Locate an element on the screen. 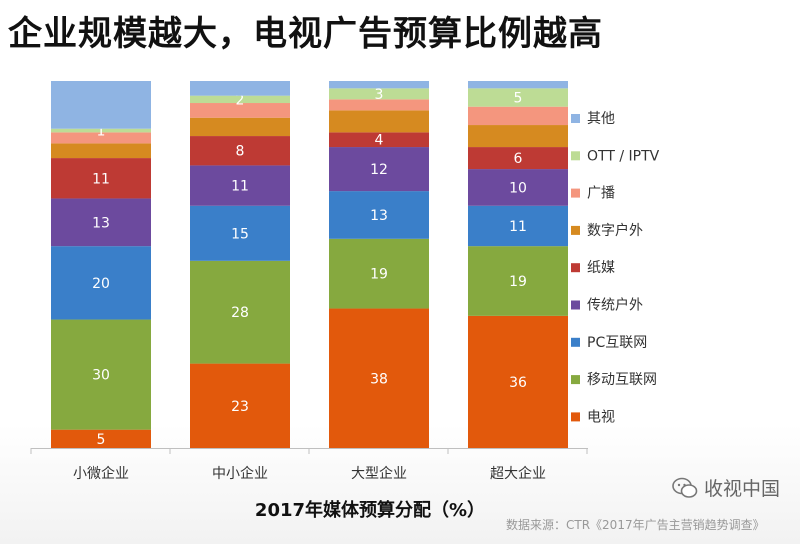  data-label: 2 is located at coordinates (240, 100).